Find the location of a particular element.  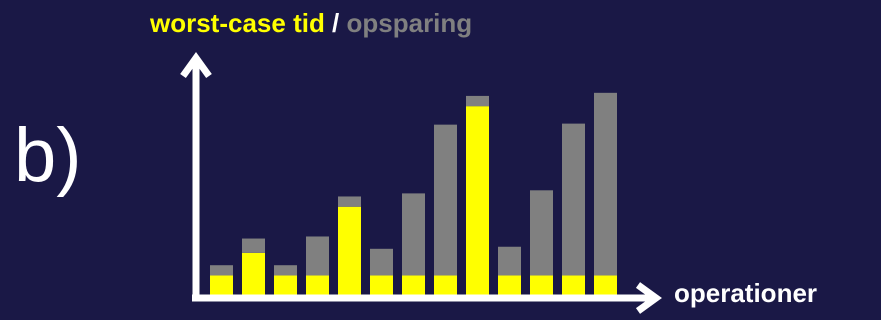

x-axis-arrowhead is located at coordinates (648, 298).